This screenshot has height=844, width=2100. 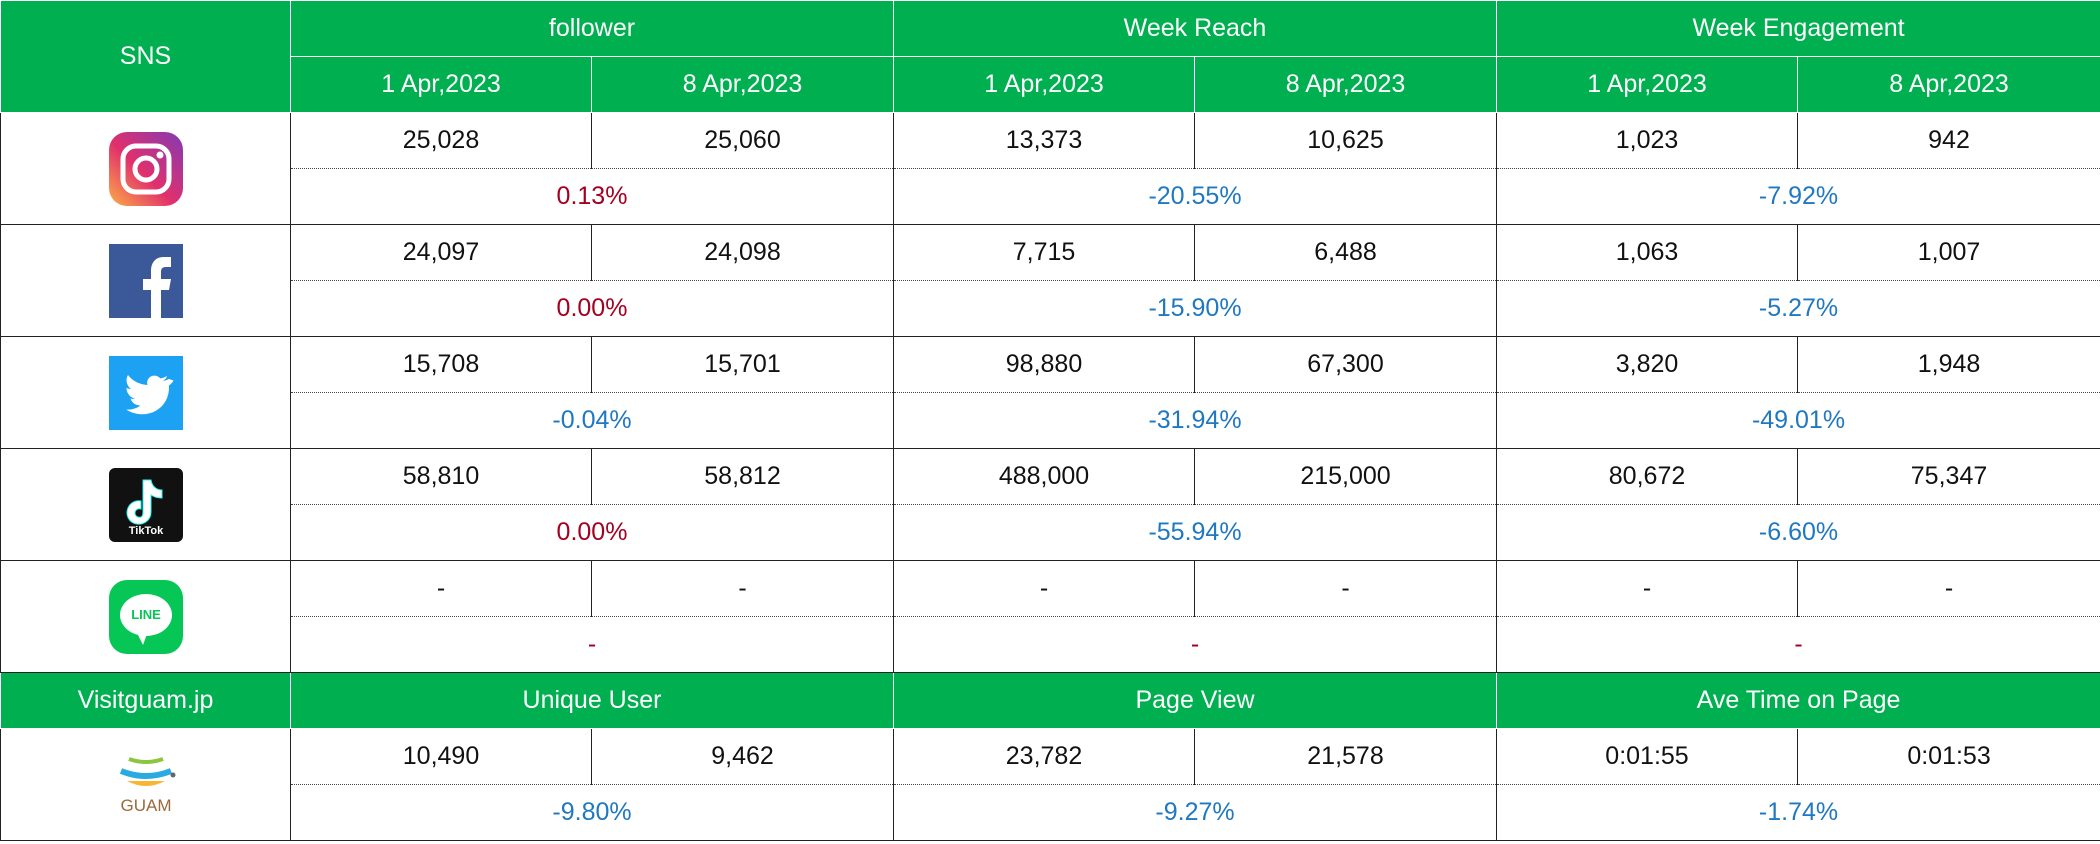 I want to click on header-group: follower, so click(x=592, y=28).